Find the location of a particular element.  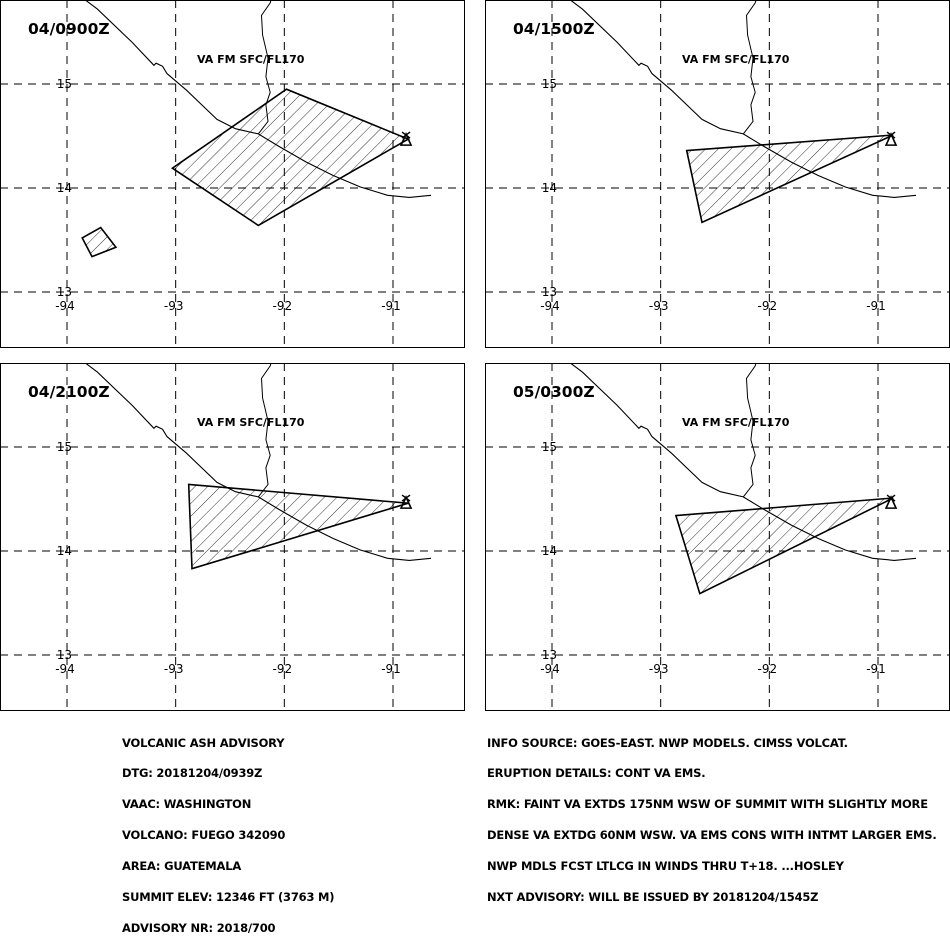

advisory-line: SUMMIT ELEV: 12346 FT (3763 M) is located at coordinates (228, 897).